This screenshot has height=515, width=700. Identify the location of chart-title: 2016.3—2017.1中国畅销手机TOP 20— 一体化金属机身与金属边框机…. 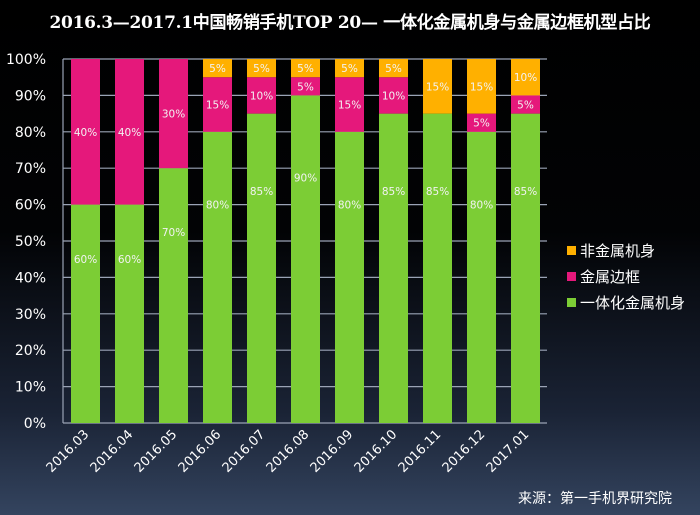
(350, 23).